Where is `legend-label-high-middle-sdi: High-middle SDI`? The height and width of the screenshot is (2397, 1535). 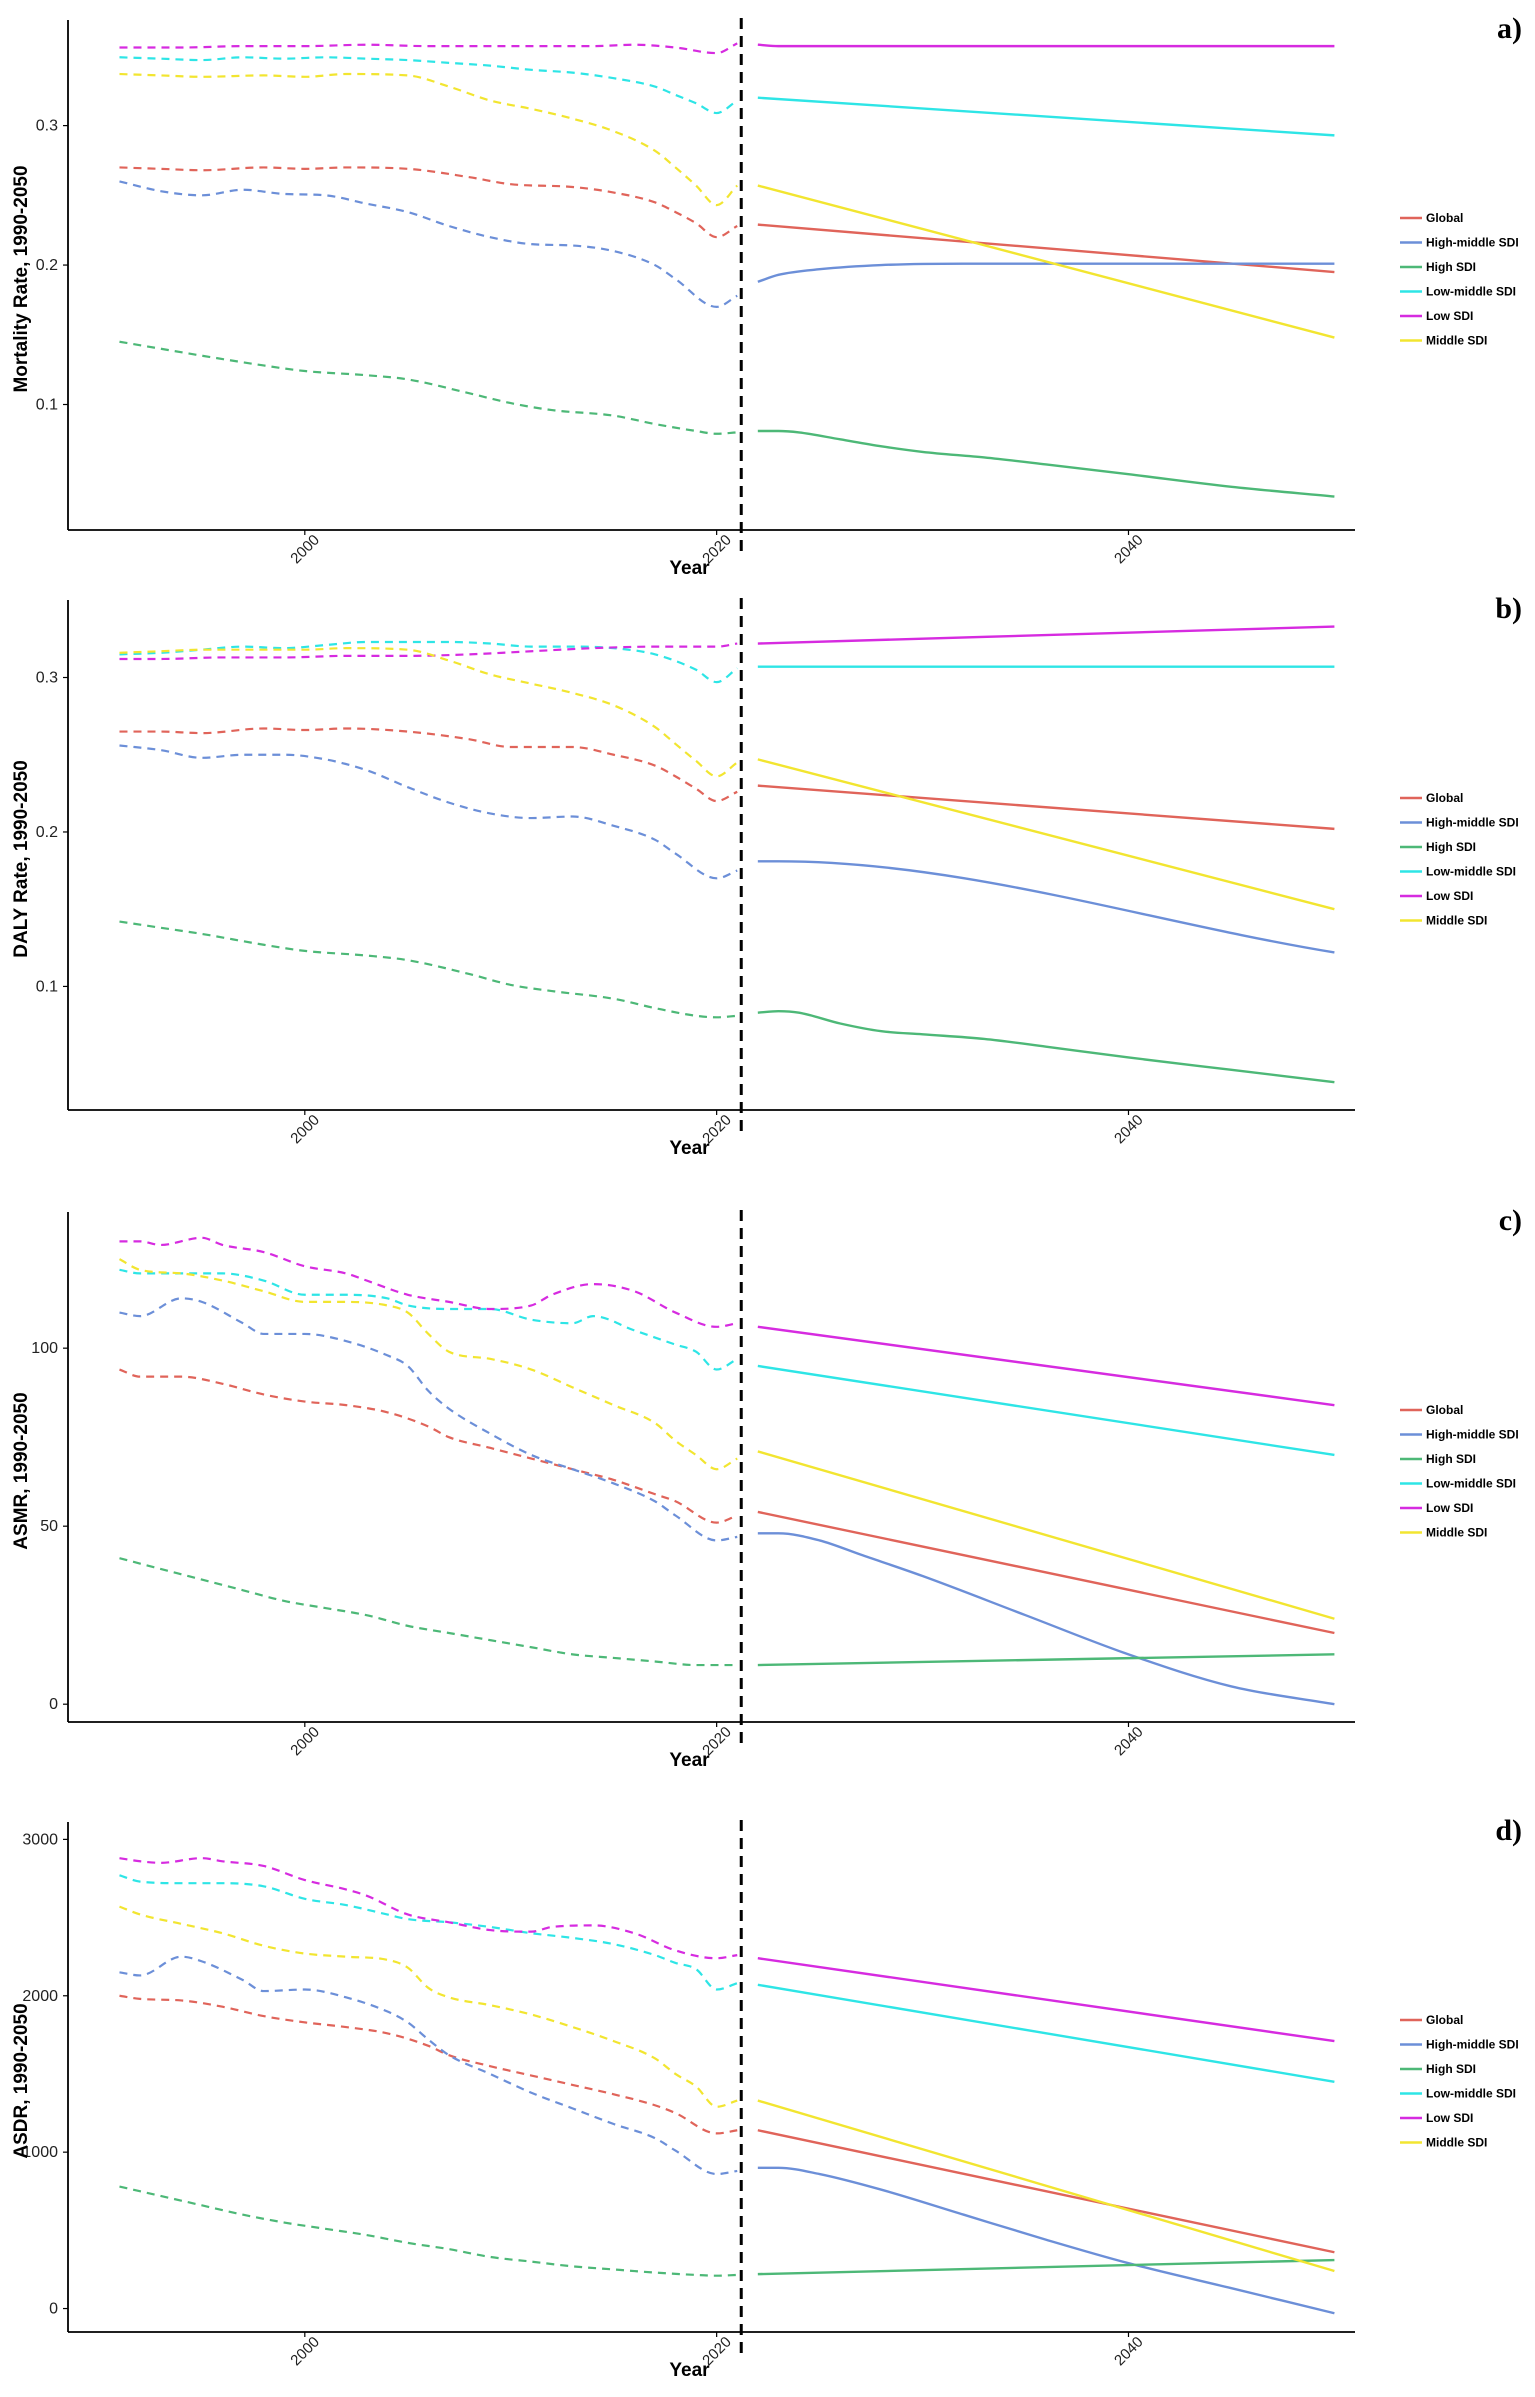
legend-label-high-middle-sdi: High-middle SDI is located at coordinates (1472, 243).